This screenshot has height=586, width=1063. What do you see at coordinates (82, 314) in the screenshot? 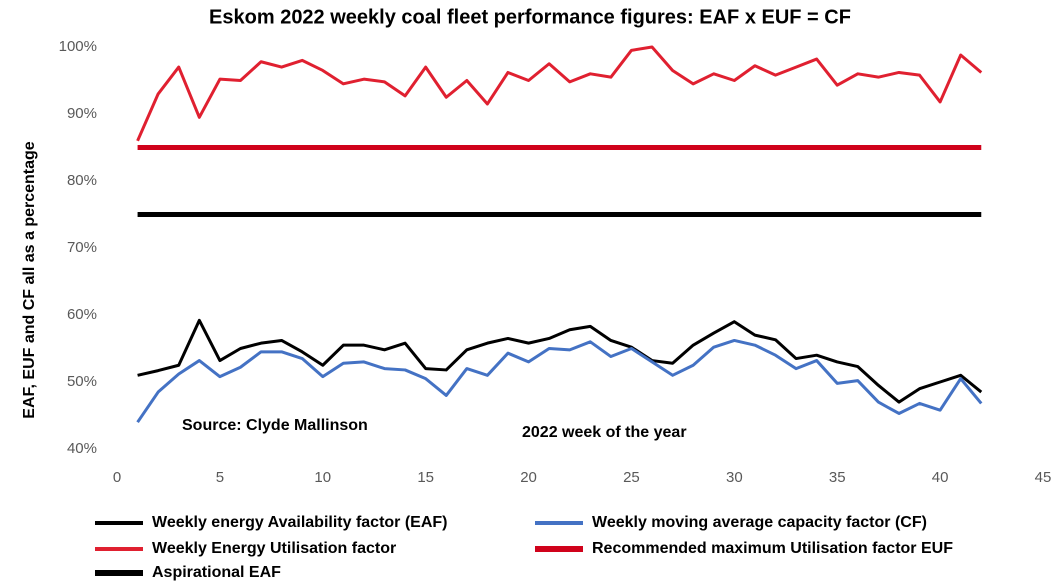
I see `y-tick-label: 60%` at bounding box center [82, 314].